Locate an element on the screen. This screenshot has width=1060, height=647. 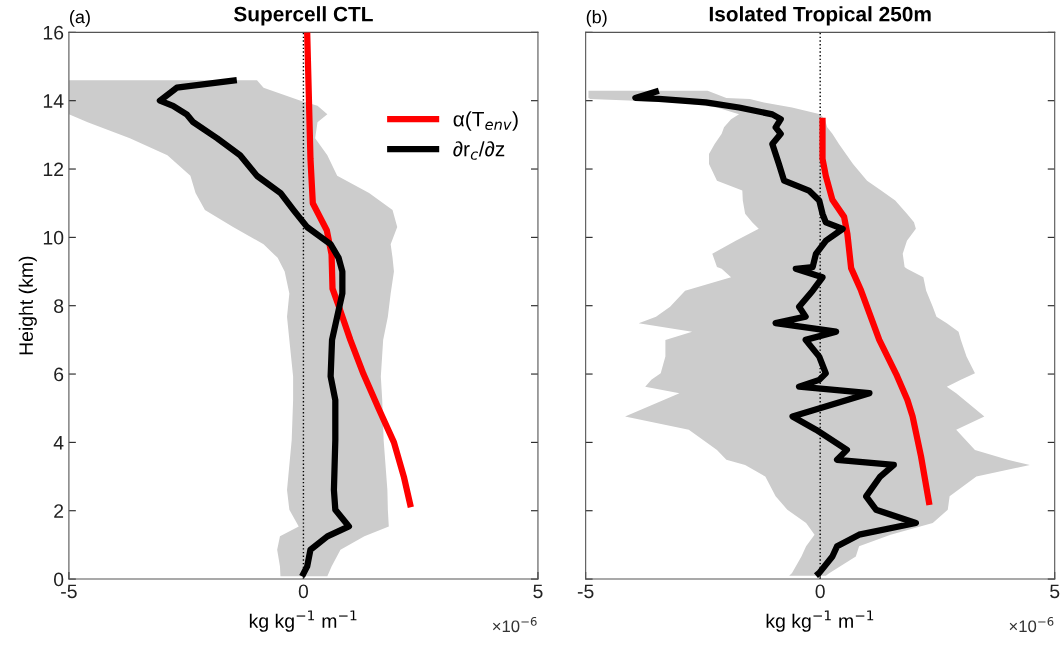
y-tick-label: 16 is located at coordinates (53, 32).